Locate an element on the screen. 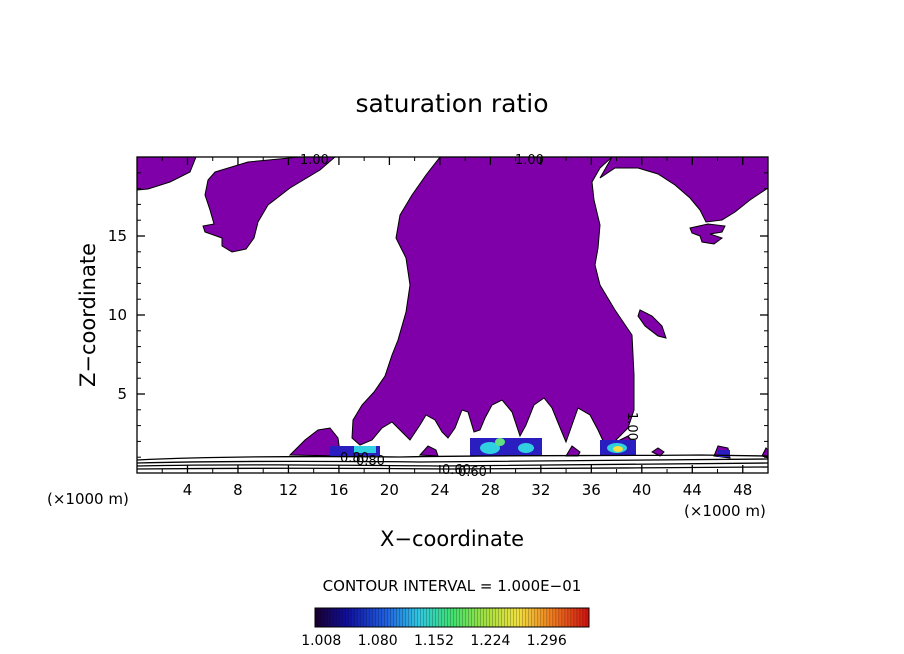  x-tick-label-36: 36 is located at coordinates (591, 490).